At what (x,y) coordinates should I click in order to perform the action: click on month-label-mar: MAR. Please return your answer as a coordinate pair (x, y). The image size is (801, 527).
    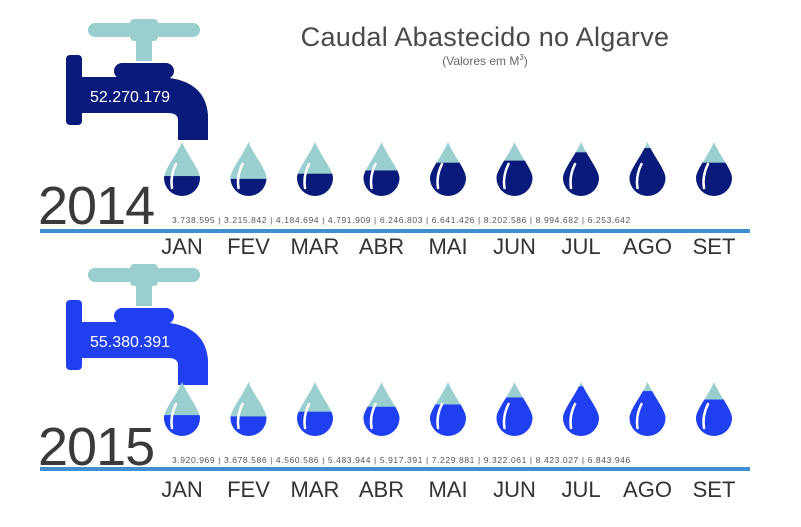
    Looking at the image, I should click on (315, 246).